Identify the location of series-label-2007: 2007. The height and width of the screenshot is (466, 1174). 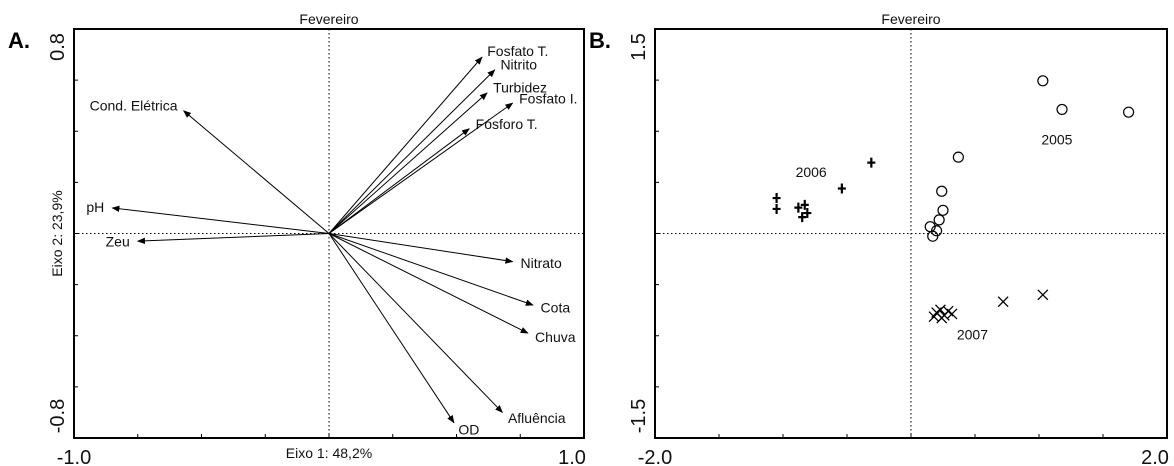
(972, 334).